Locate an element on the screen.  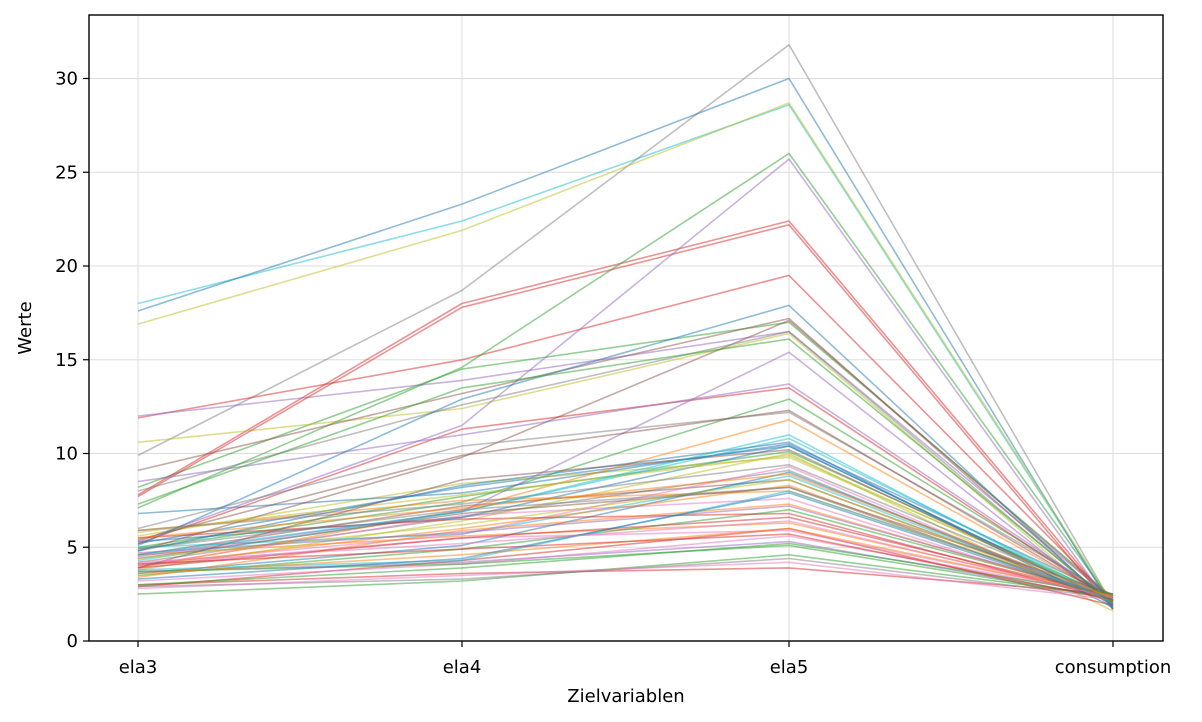
y-tick-label: 5 is located at coordinates (72, 547).